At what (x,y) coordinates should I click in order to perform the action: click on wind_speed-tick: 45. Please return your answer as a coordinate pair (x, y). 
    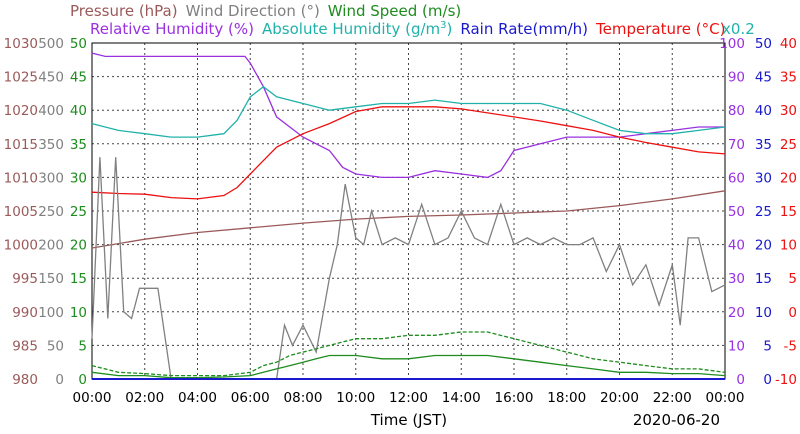
    Looking at the image, I should click on (78, 78).